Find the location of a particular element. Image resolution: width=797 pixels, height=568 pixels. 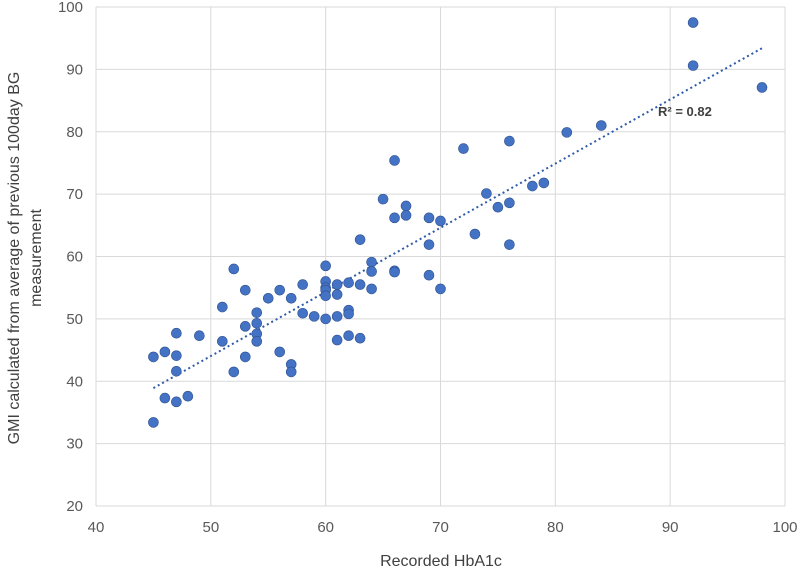

x-tick-90: 90 is located at coordinates (670, 527).